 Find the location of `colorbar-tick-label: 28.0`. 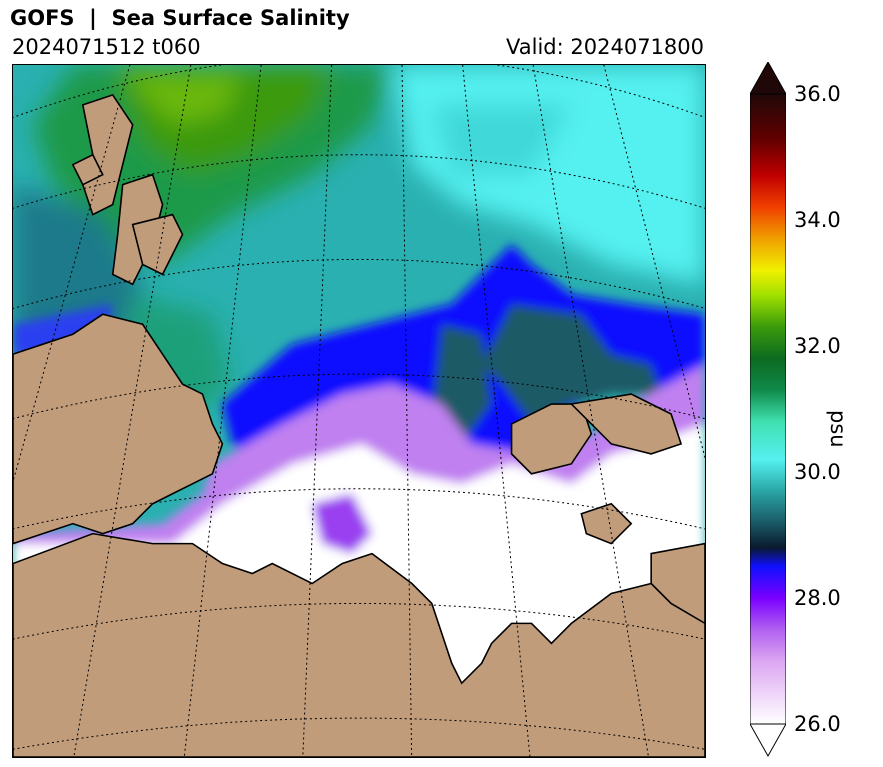

colorbar-tick-label: 28.0 is located at coordinates (817, 598).